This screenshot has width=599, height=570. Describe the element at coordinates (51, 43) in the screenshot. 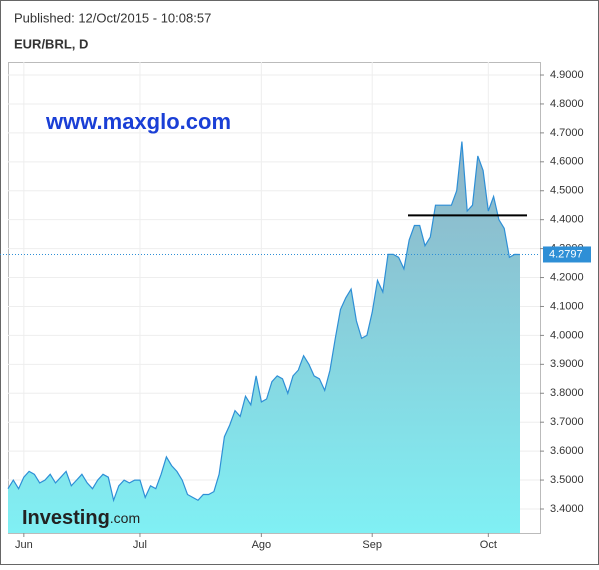

I see `chart-title: EUR/BRL, D` at that location.